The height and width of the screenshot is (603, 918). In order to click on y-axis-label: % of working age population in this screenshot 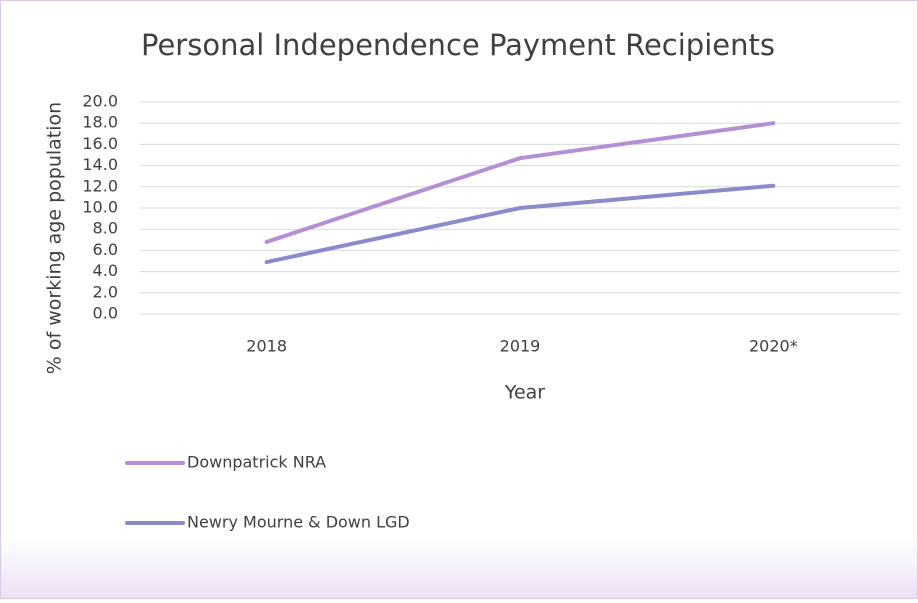, I will do `click(55, 238)`.